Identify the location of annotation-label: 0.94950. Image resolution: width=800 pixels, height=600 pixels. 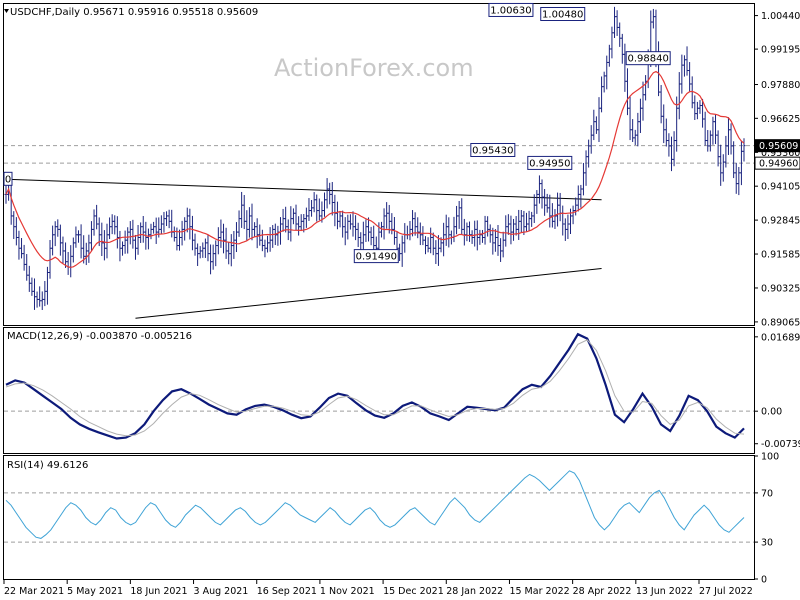
(549, 163).